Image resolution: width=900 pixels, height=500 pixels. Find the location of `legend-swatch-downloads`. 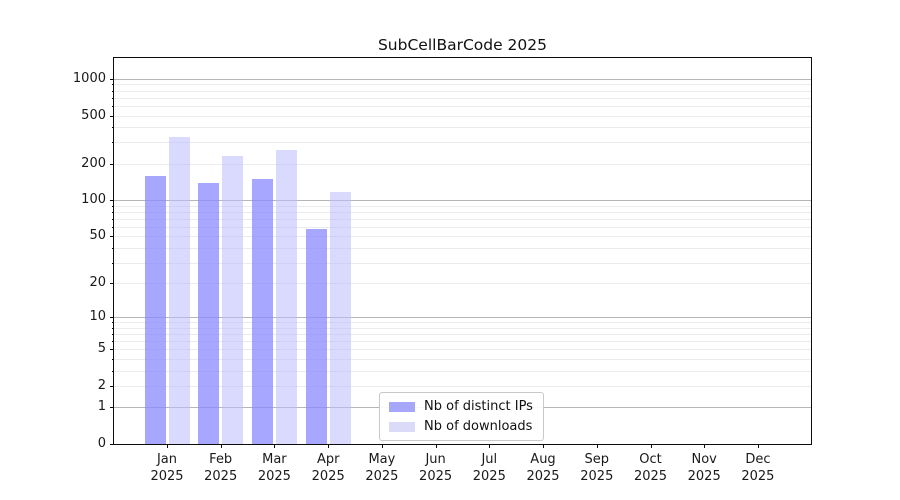

legend-swatch-downloads is located at coordinates (402, 426).